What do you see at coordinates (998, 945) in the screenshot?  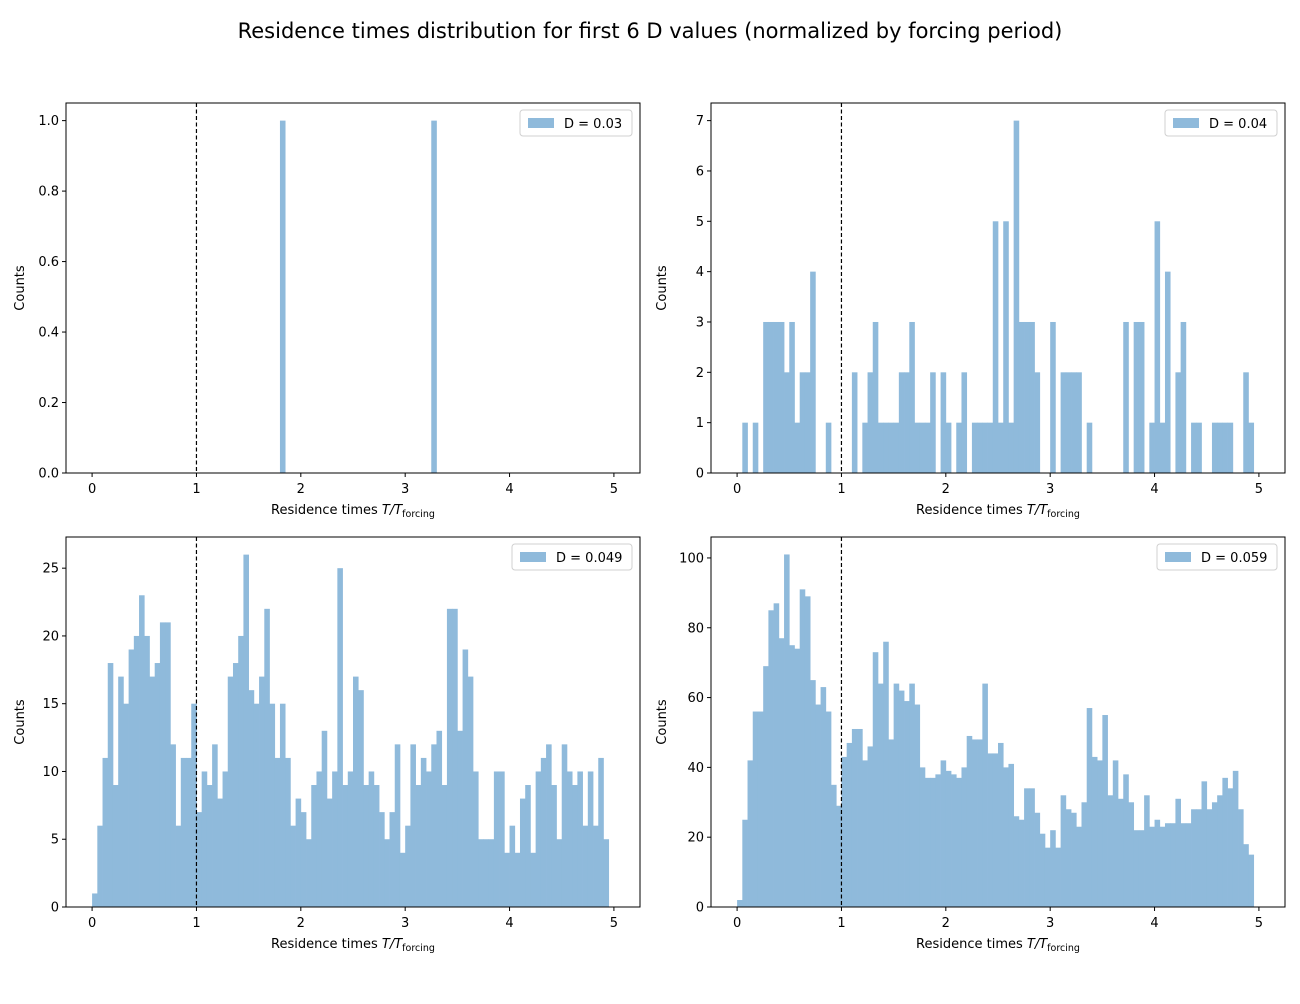 I see `x-axis-label: Residence times T/Tforcing` at bounding box center [998, 945].